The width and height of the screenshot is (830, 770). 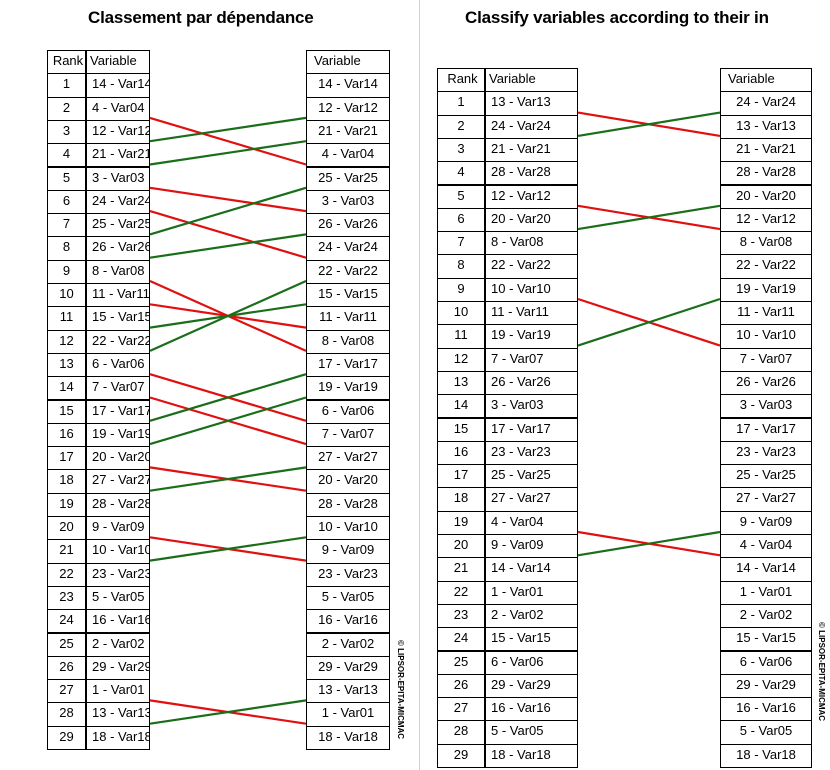 What do you see at coordinates (348, 458) in the screenshot?
I see `compared-variable-cell: 27 - Var27` at bounding box center [348, 458].